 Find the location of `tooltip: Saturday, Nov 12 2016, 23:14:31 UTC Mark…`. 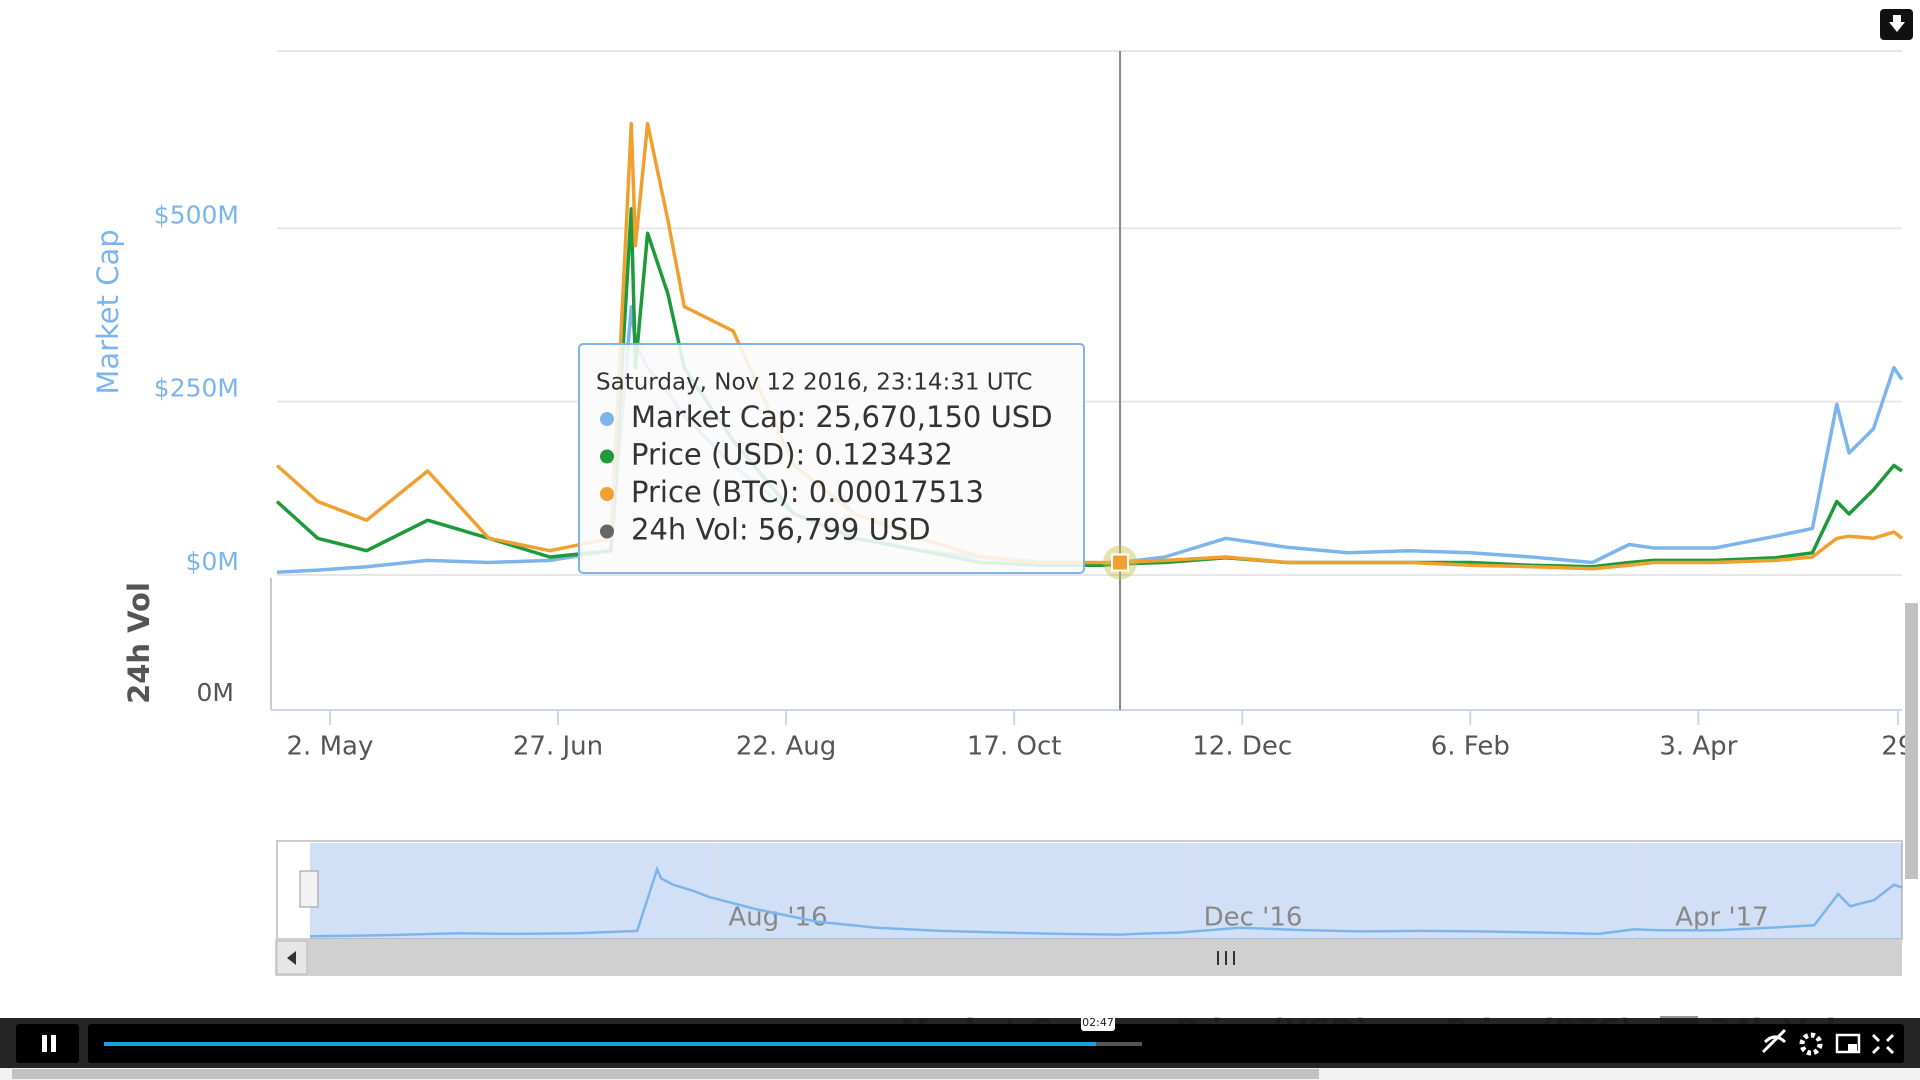

tooltip: Saturday, Nov 12 2016, 23:14:31 UTC Mark… is located at coordinates (831, 458).